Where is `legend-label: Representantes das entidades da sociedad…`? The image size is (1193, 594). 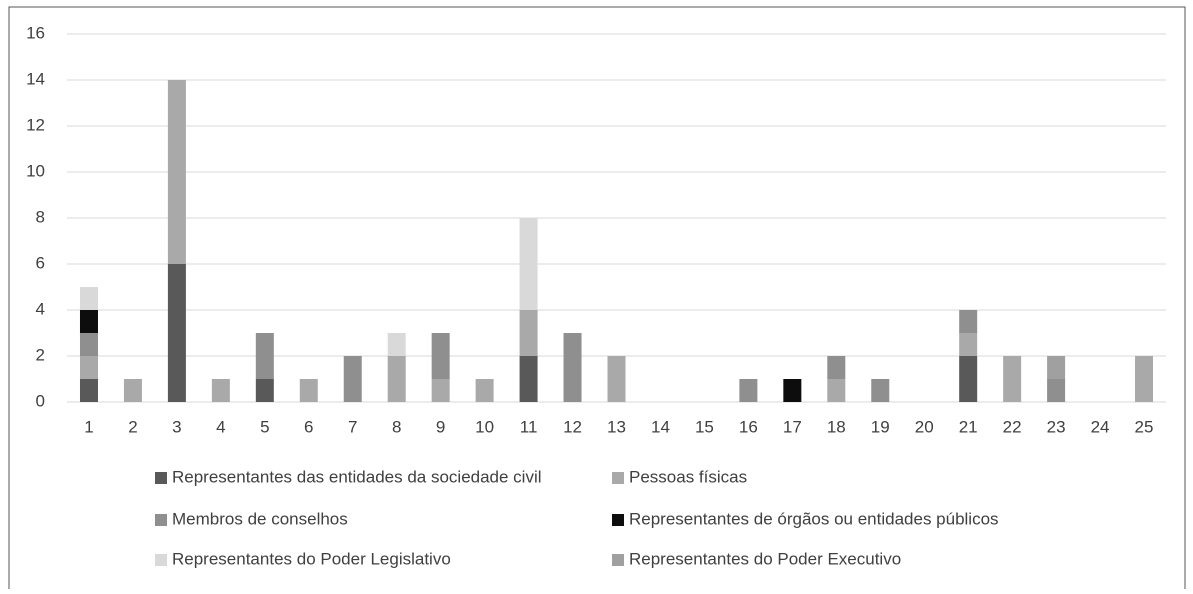
legend-label: Representantes das entidades da sociedad… is located at coordinates (357, 476).